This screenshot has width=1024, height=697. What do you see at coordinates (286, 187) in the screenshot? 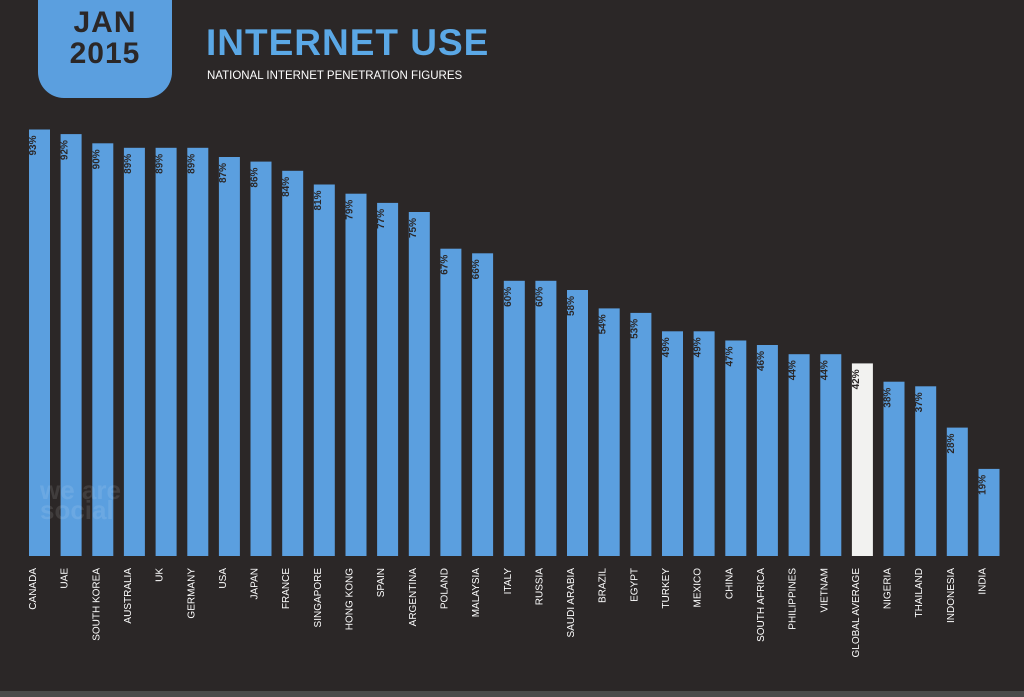
I see `bar-value-label: 84%` at bounding box center [286, 187].